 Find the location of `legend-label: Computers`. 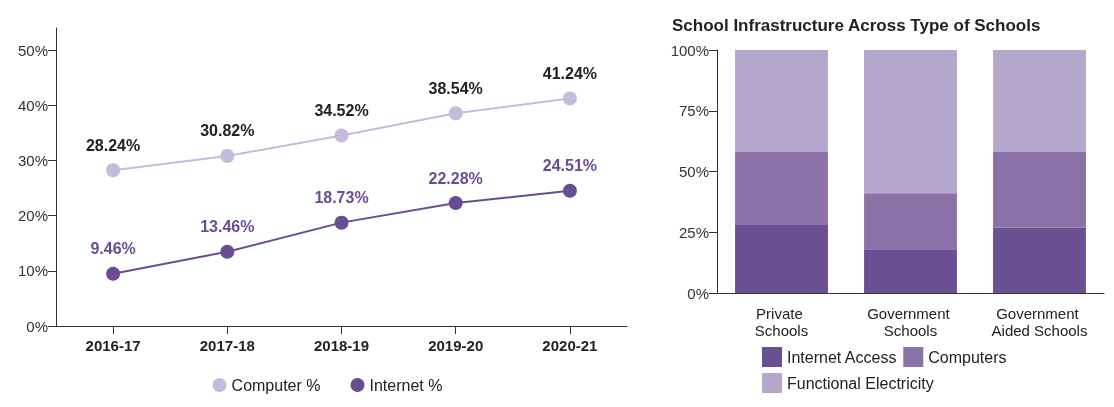

legend-label: Computers is located at coordinates (967, 357).